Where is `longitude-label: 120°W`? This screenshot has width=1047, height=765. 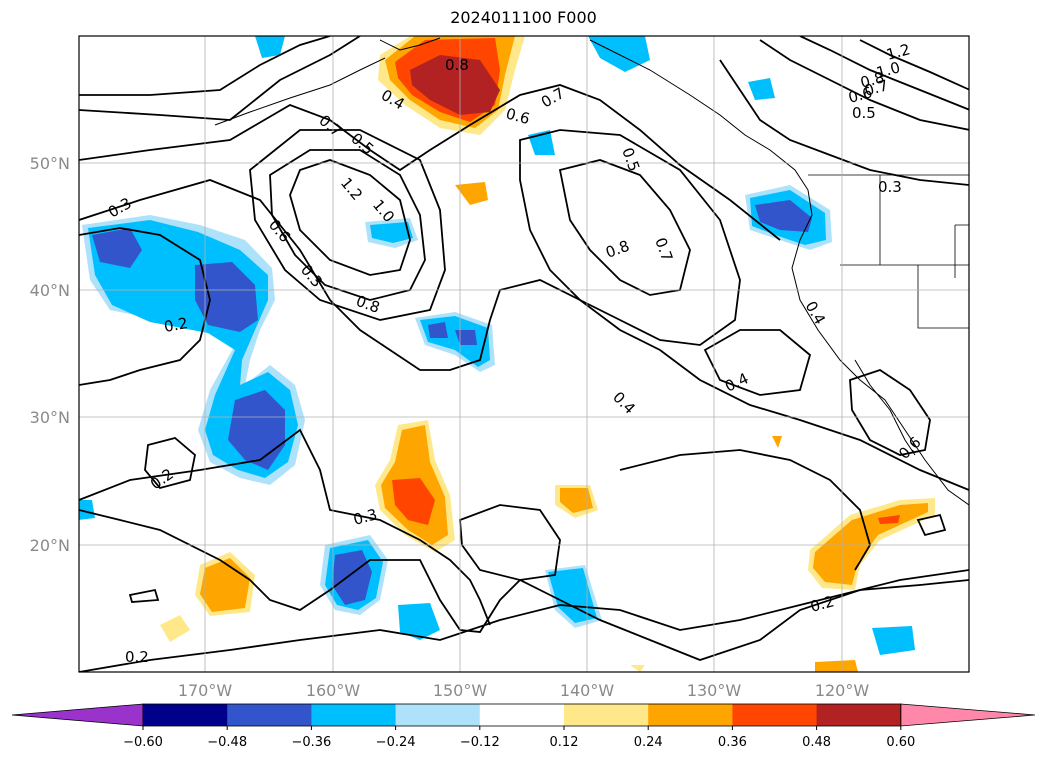 longitude-label: 120°W is located at coordinates (842, 690).